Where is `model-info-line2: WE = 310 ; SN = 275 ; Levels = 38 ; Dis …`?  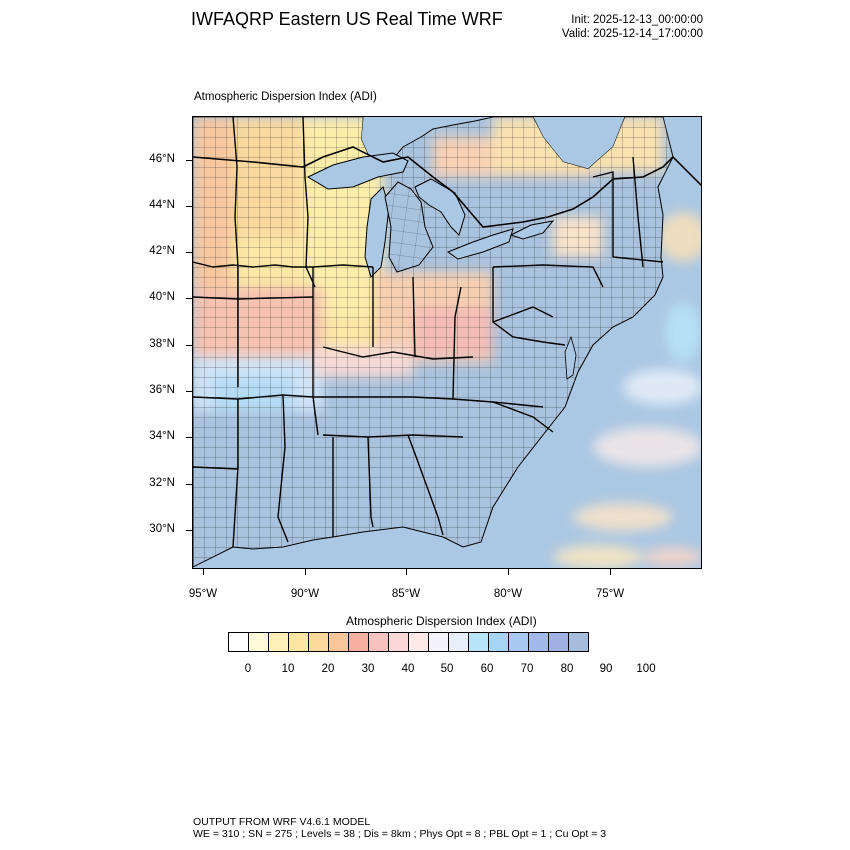
model-info-line2: WE = 310 ; SN = 275 ; Levels = 38 ; Dis … is located at coordinates (400, 834).